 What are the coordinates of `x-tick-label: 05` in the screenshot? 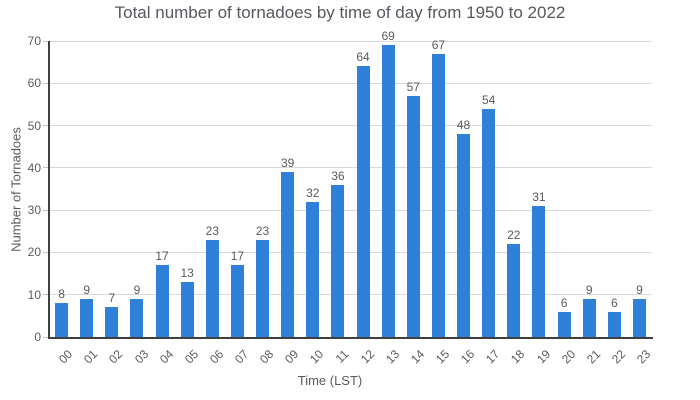 It's located at (191, 357).